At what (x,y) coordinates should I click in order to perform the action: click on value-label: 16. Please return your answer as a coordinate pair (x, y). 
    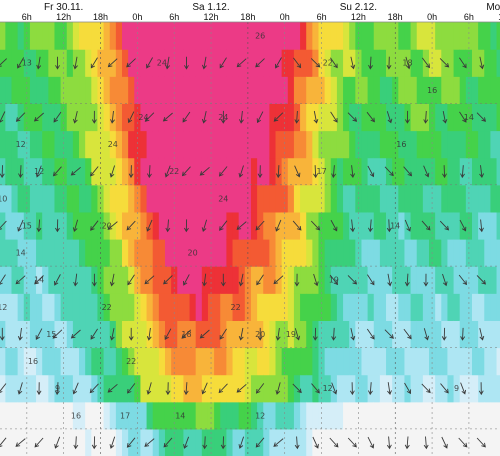
    Looking at the image, I should click on (401, 144).